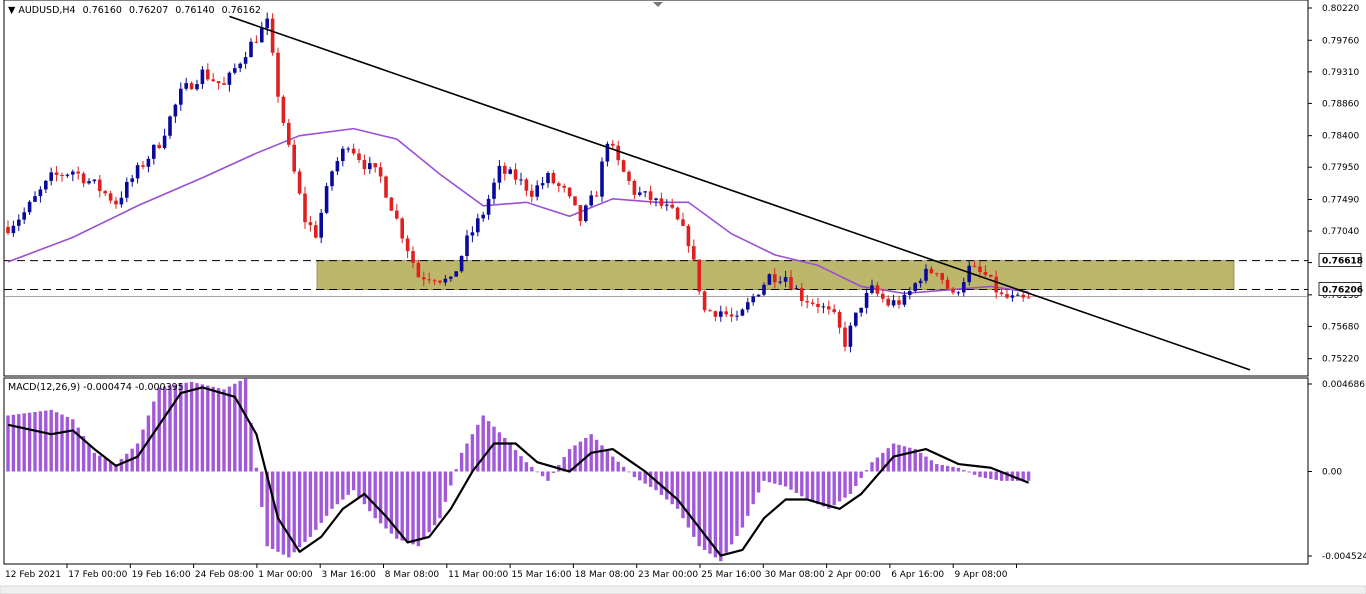 The image size is (1366, 594). What do you see at coordinates (1340, 232) in the screenshot?
I see `price-tick-label: 0.77040` at bounding box center [1340, 232].